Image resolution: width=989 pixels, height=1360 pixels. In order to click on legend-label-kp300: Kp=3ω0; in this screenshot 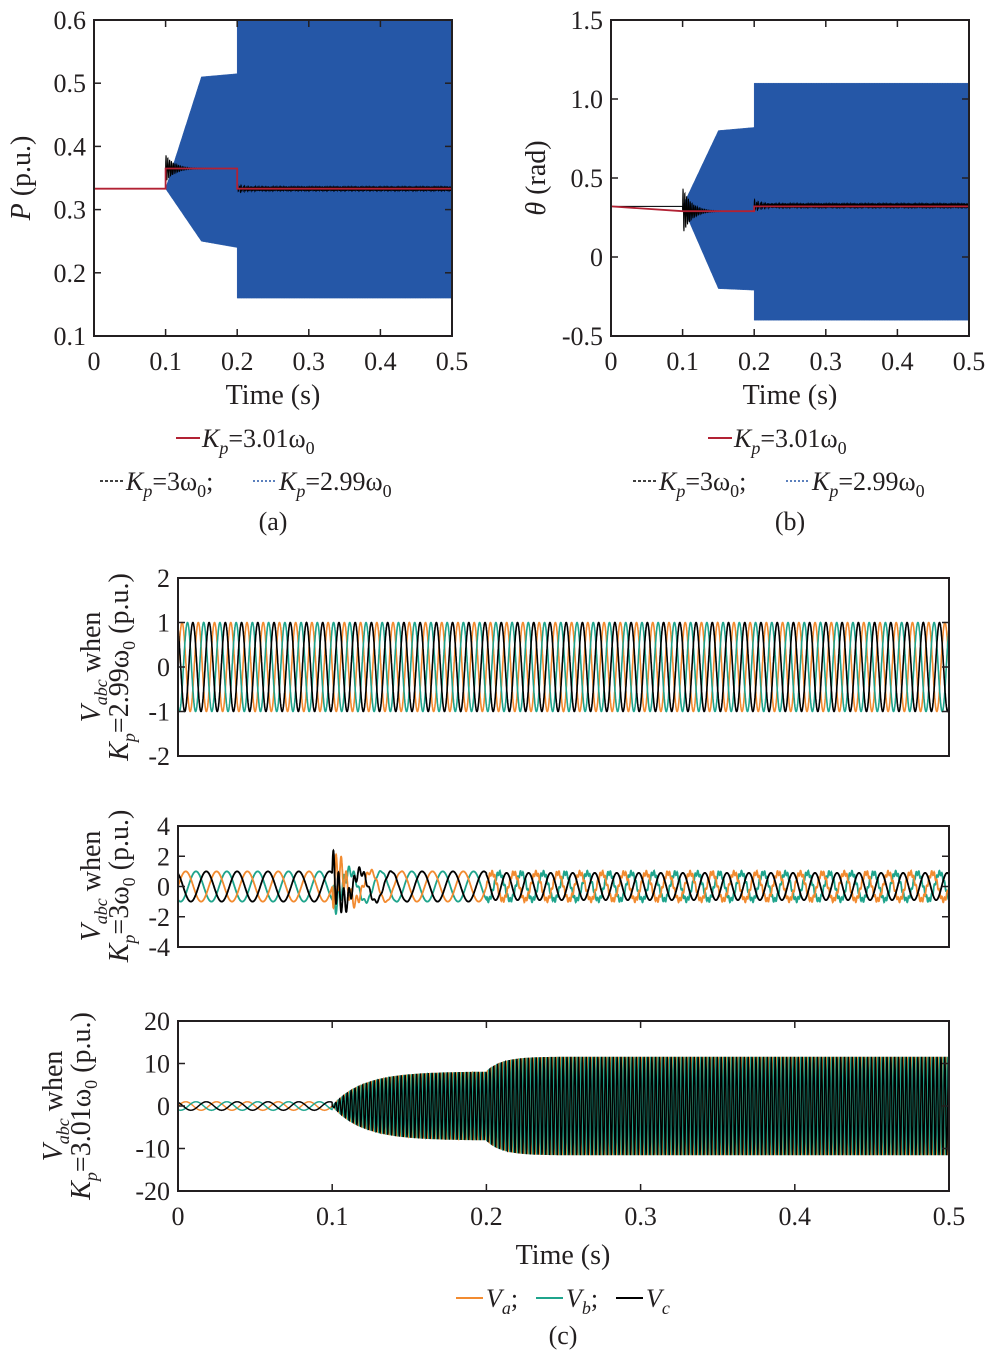, I will do `click(169, 484)`.